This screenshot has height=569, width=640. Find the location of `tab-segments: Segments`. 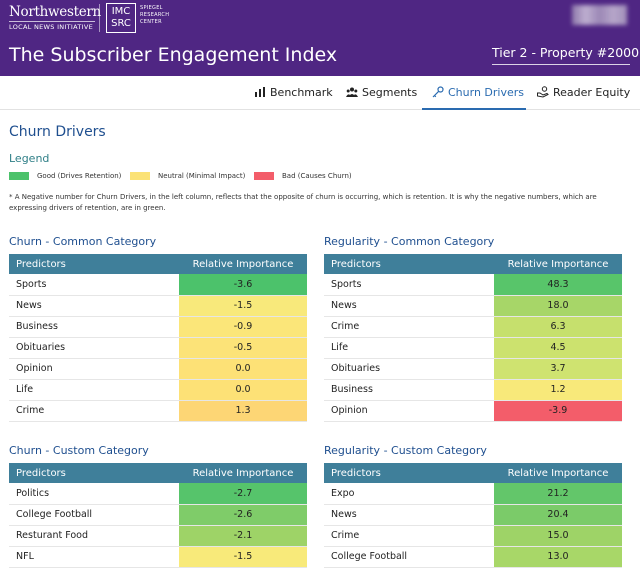

tab-segments: Segments is located at coordinates (381, 93).